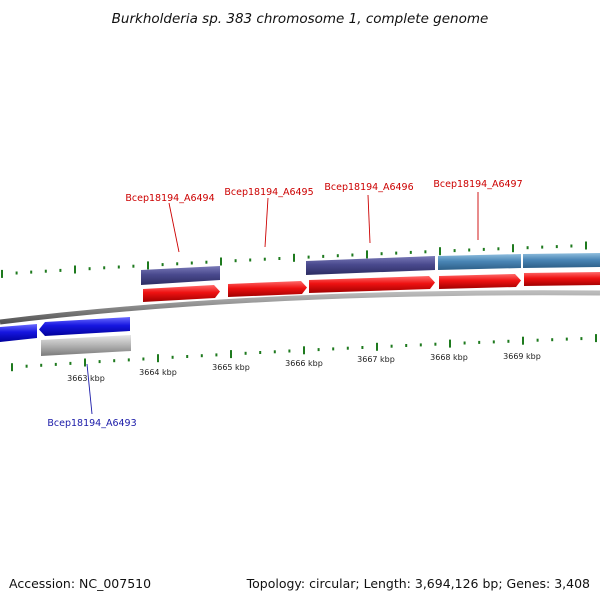 Image resolution: width=600 pixels, height=600 pixels. I want to click on gene-label-A6496: Bcep18194_A6496, so click(368, 187).